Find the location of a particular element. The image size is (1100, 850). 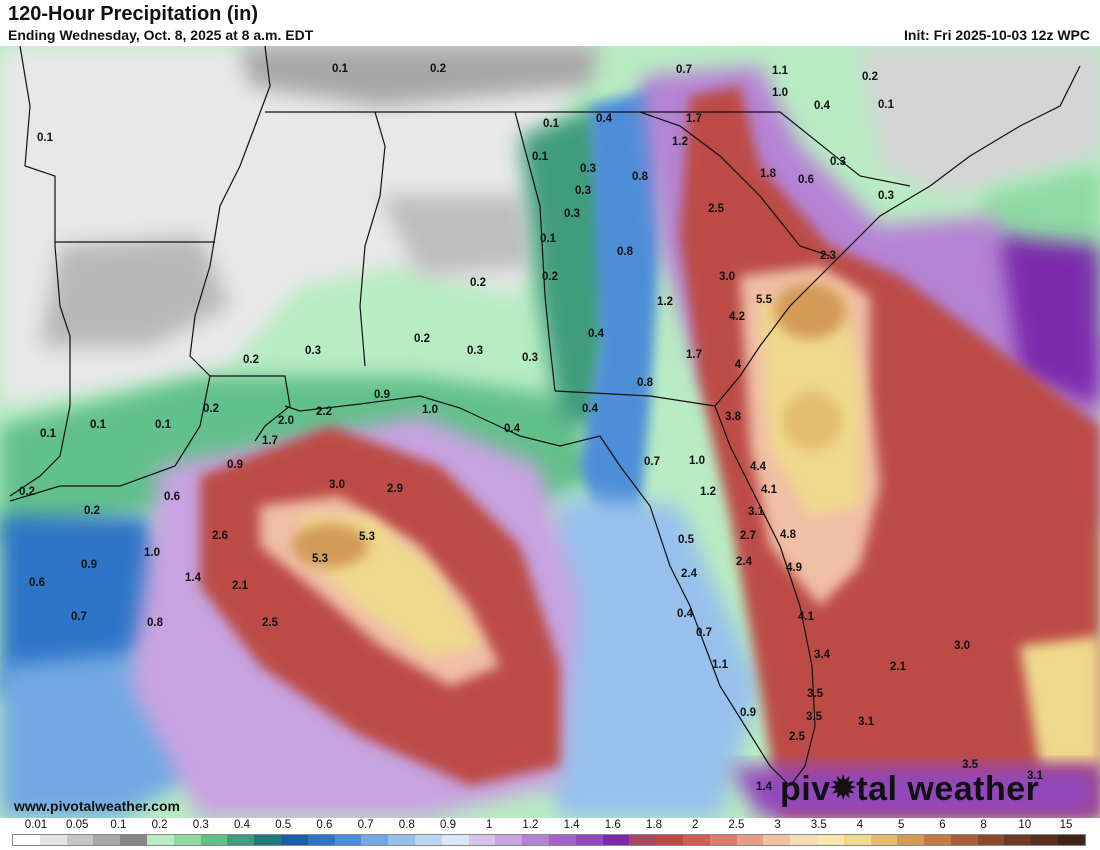

legend-label: 2 is located at coordinates (695, 825).